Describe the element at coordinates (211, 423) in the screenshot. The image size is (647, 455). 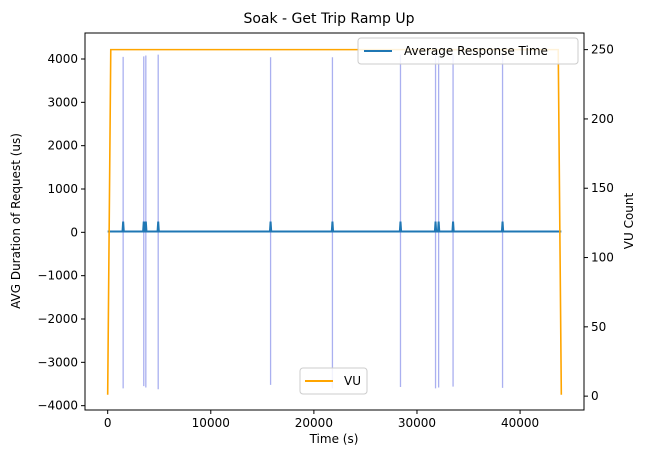
I see `x-tick-label: 10000` at that location.